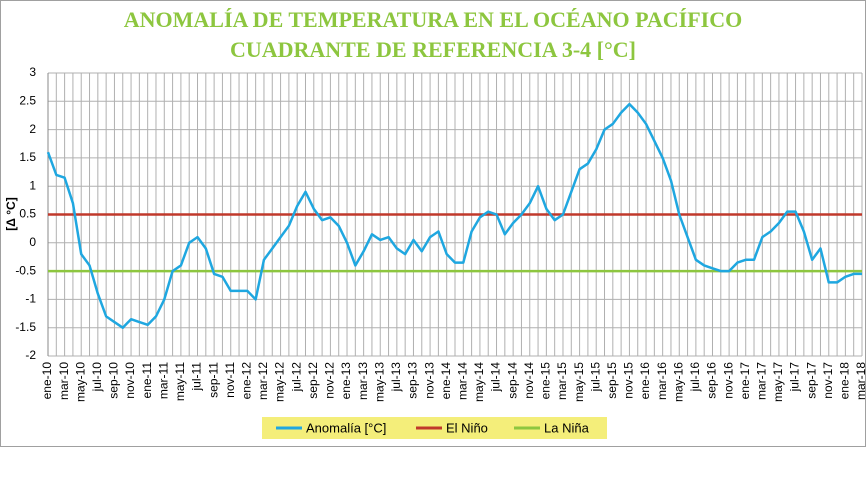 The height and width of the screenshot is (501, 867). I want to click on legend-label: Anomalía [°C], so click(346, 427).